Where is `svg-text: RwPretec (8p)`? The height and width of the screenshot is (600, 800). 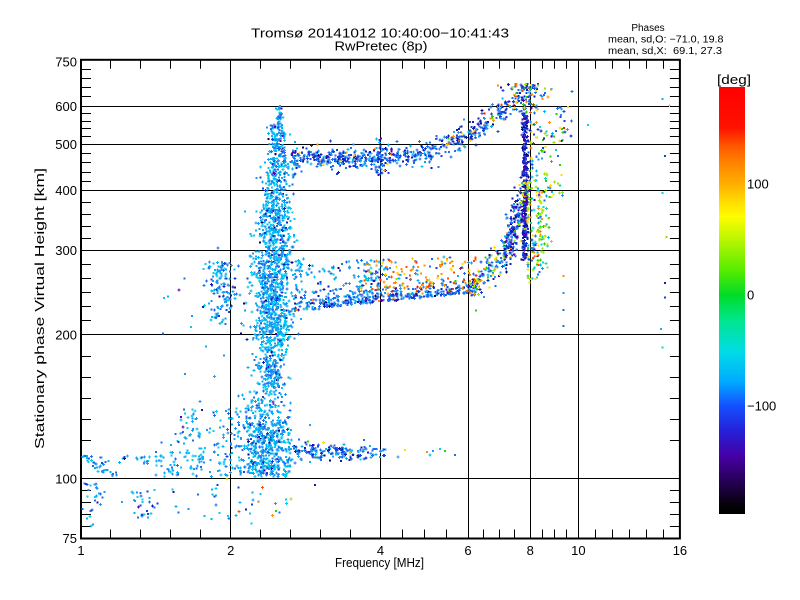 svg-text: RwPretec (8p) is located at coordinates (381, 46).